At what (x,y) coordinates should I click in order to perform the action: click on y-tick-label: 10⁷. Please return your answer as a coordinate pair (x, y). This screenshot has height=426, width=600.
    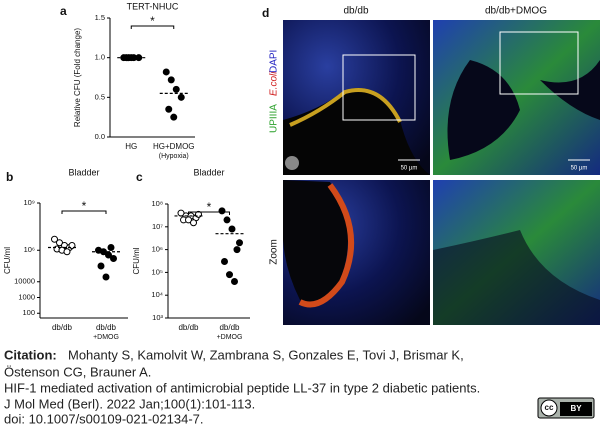
    Looking at the image, I should click on (157, 226).